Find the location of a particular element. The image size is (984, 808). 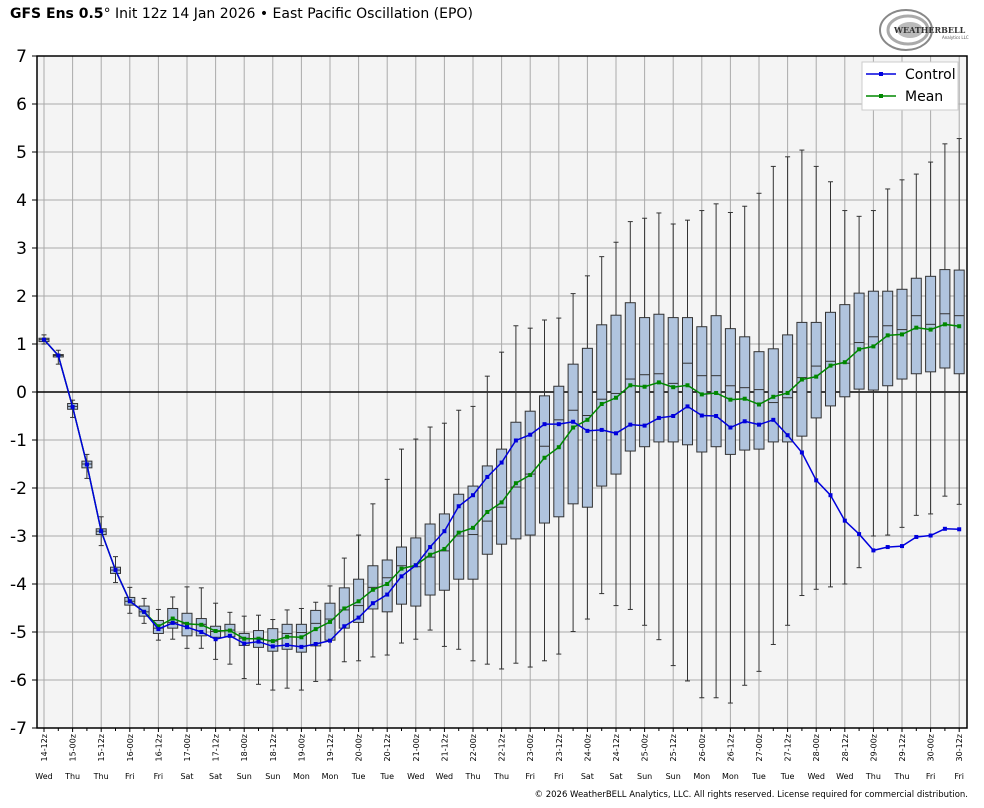

x-day-label: Fri is located at coordinates (130, 776).